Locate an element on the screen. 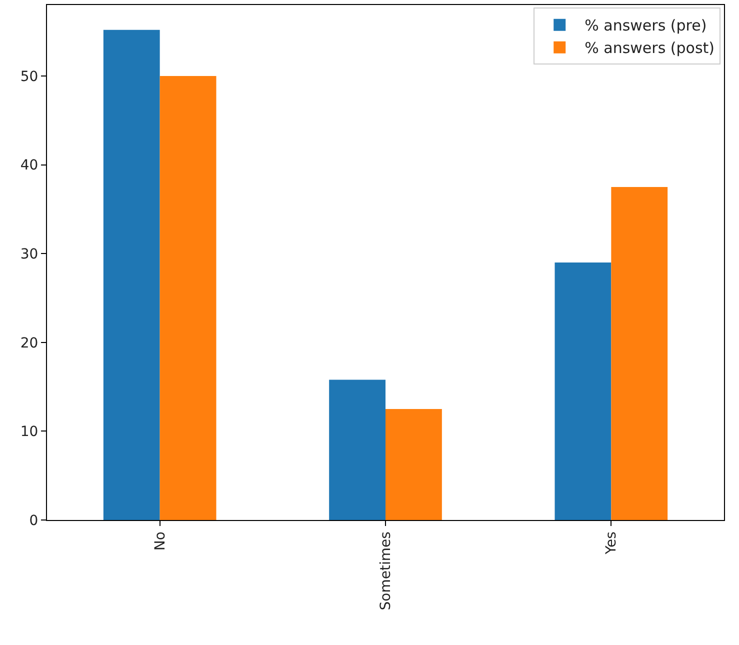 The width and height of the screenshot is (739, 645). legend-label: % answers (post) is located at coordinates (649, 48).